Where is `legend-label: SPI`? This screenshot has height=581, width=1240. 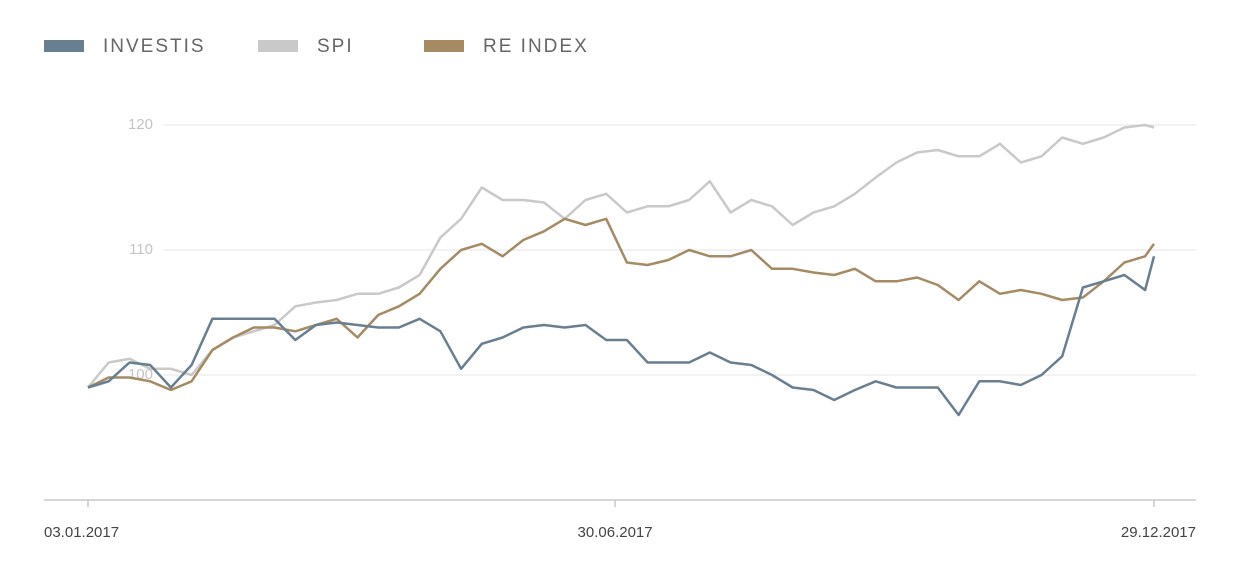
legend-label: SPI is located at coordinates (335, 46).